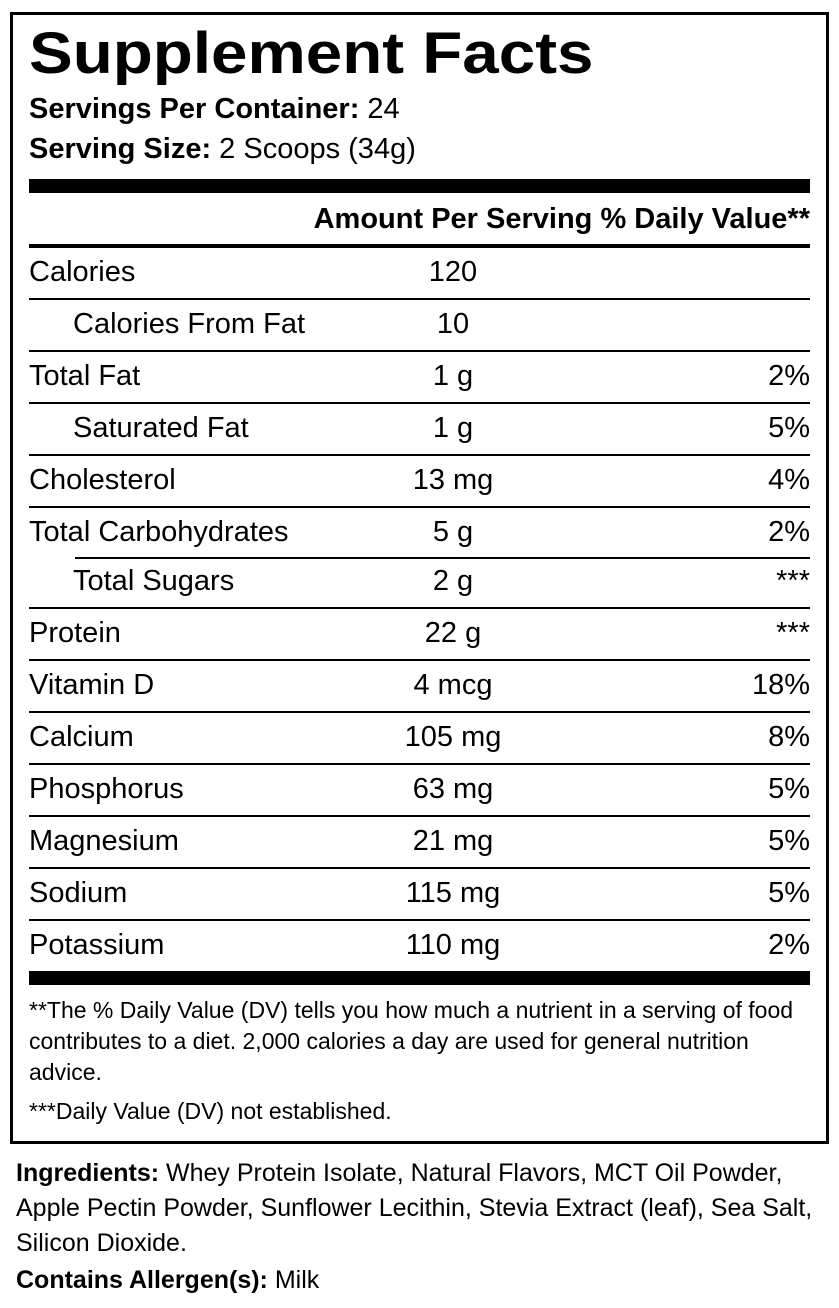 The width and height of the screenshot is (839, 1308). I want to click on nutrient-amount: 2 g, so click(453, 581).